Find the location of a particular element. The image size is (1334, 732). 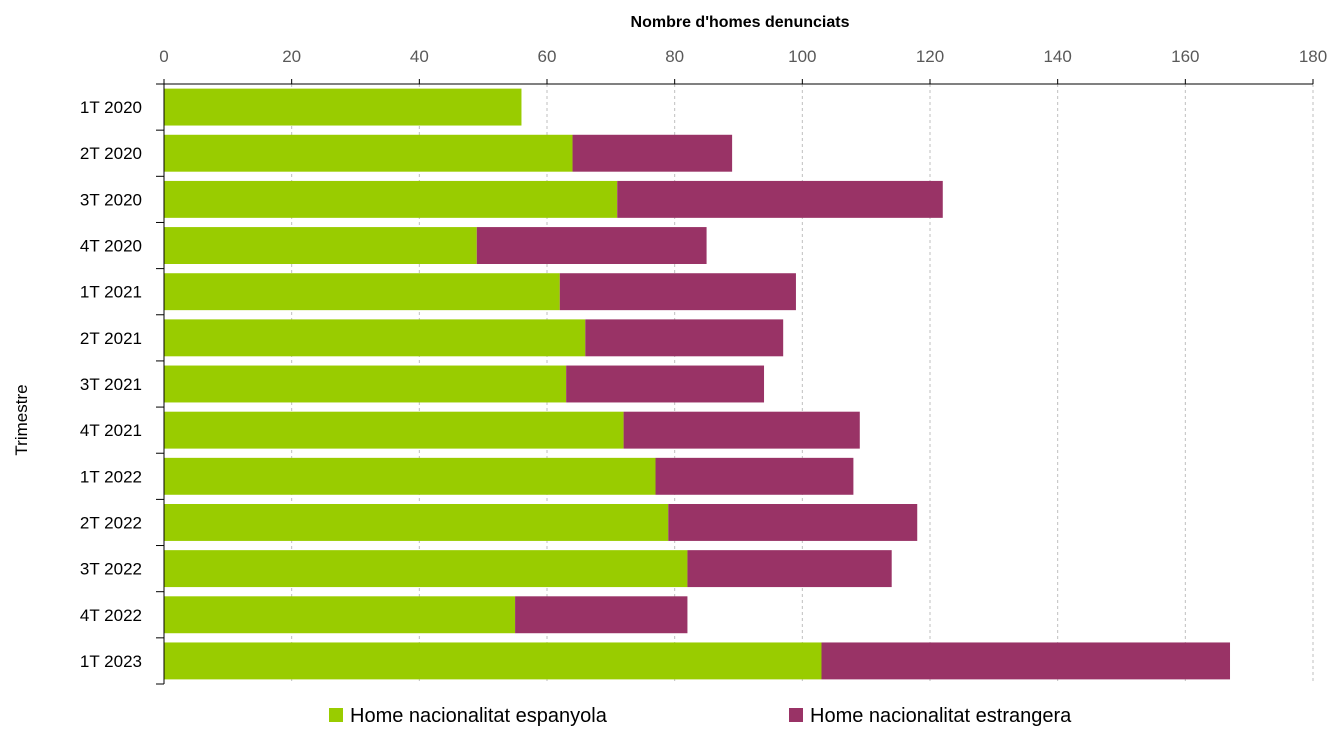

x-tick-label: 120 is located at coordinates (930, 56).